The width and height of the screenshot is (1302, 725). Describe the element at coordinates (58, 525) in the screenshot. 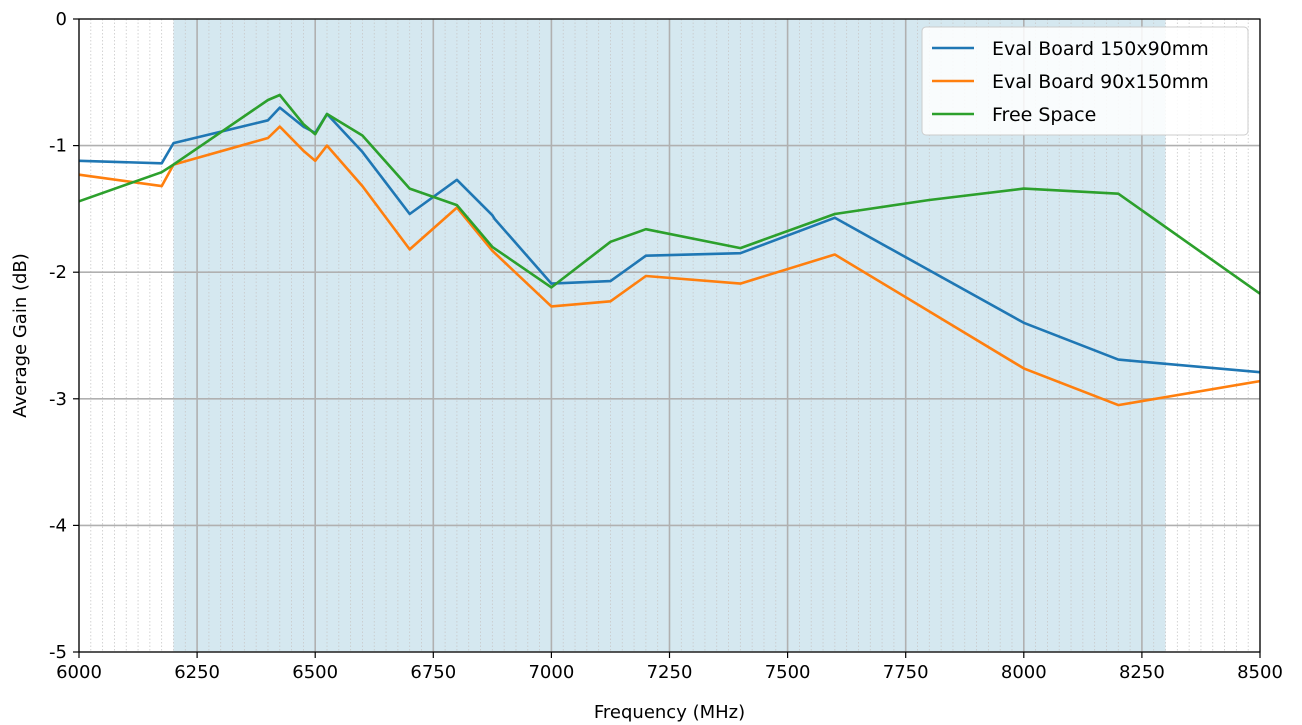

I see `y-tick-label: -4` at that location.